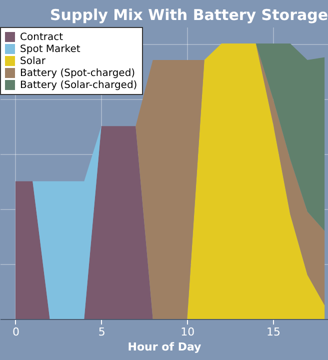 Image resolution: width=328 pixels, height=360 pixels. What do you see at coordinates (42, 37) in the screenshot?
I see `legend-label: Contract` at bounding box center [42, 37].